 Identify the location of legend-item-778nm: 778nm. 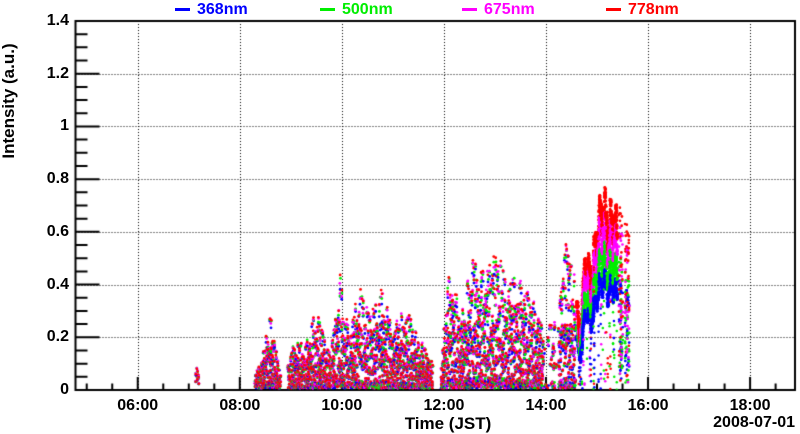
(642, 9).